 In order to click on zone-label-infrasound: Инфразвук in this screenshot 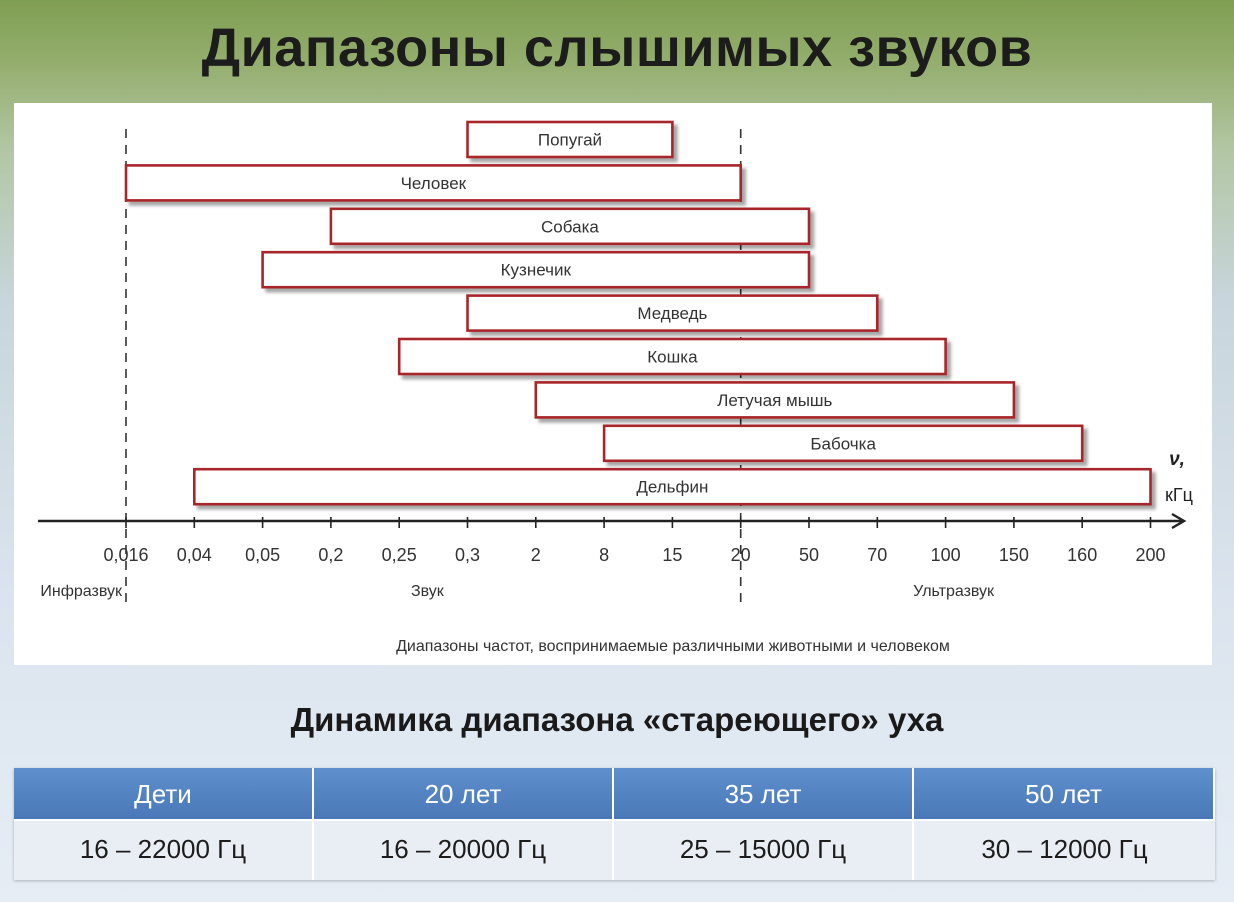, I will do `click(81, 591)`.